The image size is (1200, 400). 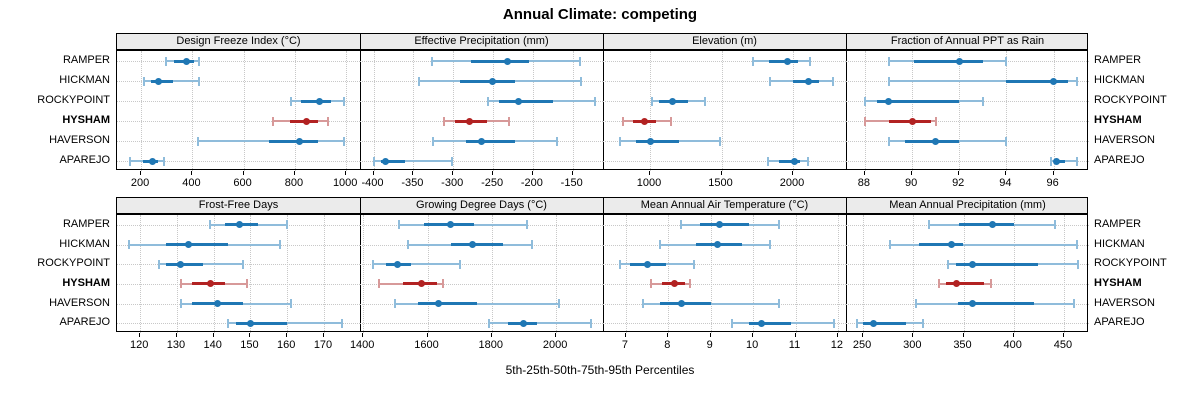 I want to click on panel-mean-annual-precipitation-mm, so click(x=967, y=274).